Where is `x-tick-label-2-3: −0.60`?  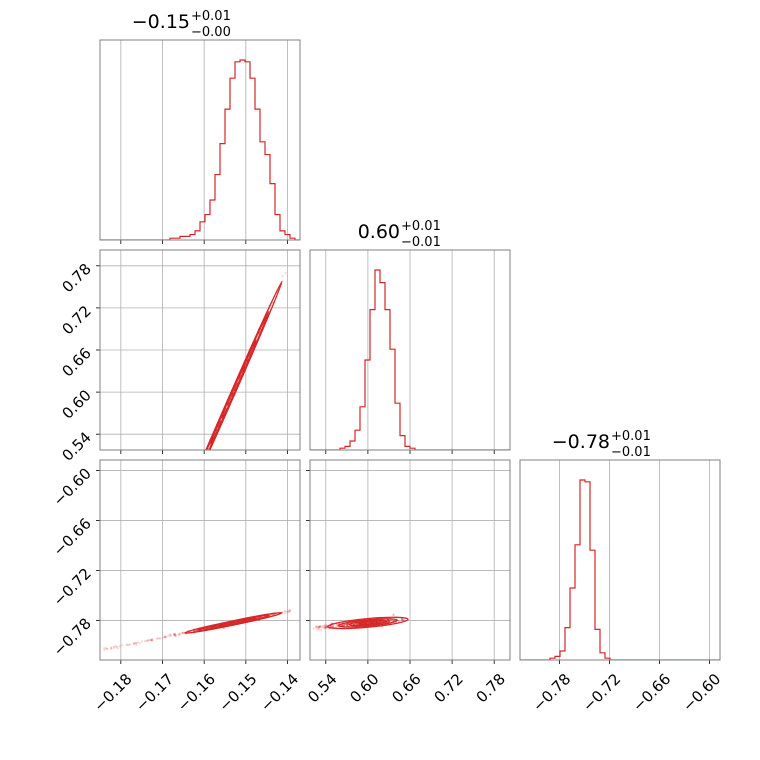
x-tick-label-2-3: −0.60 is located at coordinates (701, 692).